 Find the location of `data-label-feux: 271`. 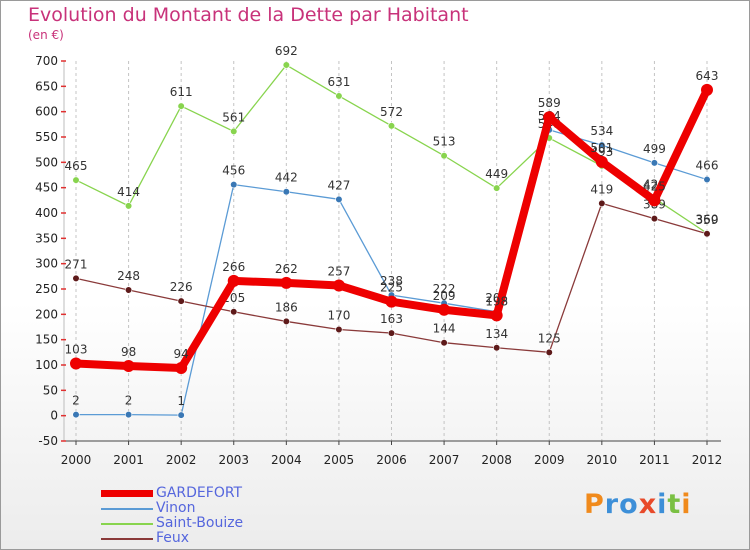

data-label-feux: 271 is located at coordinates (76, 264).